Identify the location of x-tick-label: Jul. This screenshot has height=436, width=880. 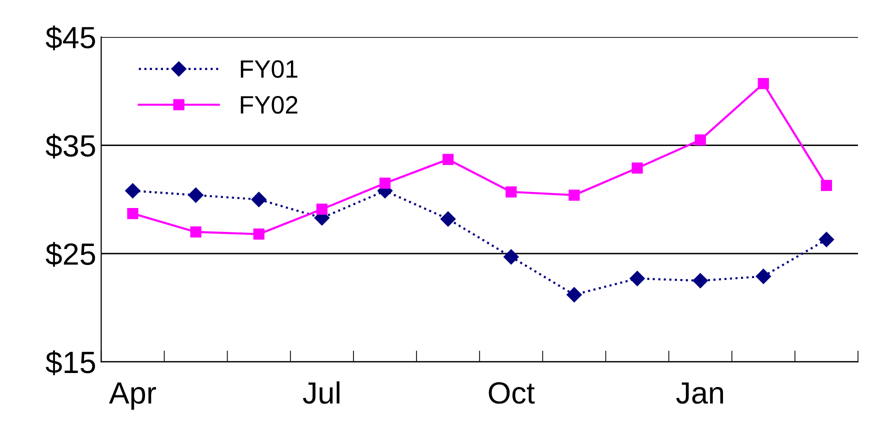
(321, 392).